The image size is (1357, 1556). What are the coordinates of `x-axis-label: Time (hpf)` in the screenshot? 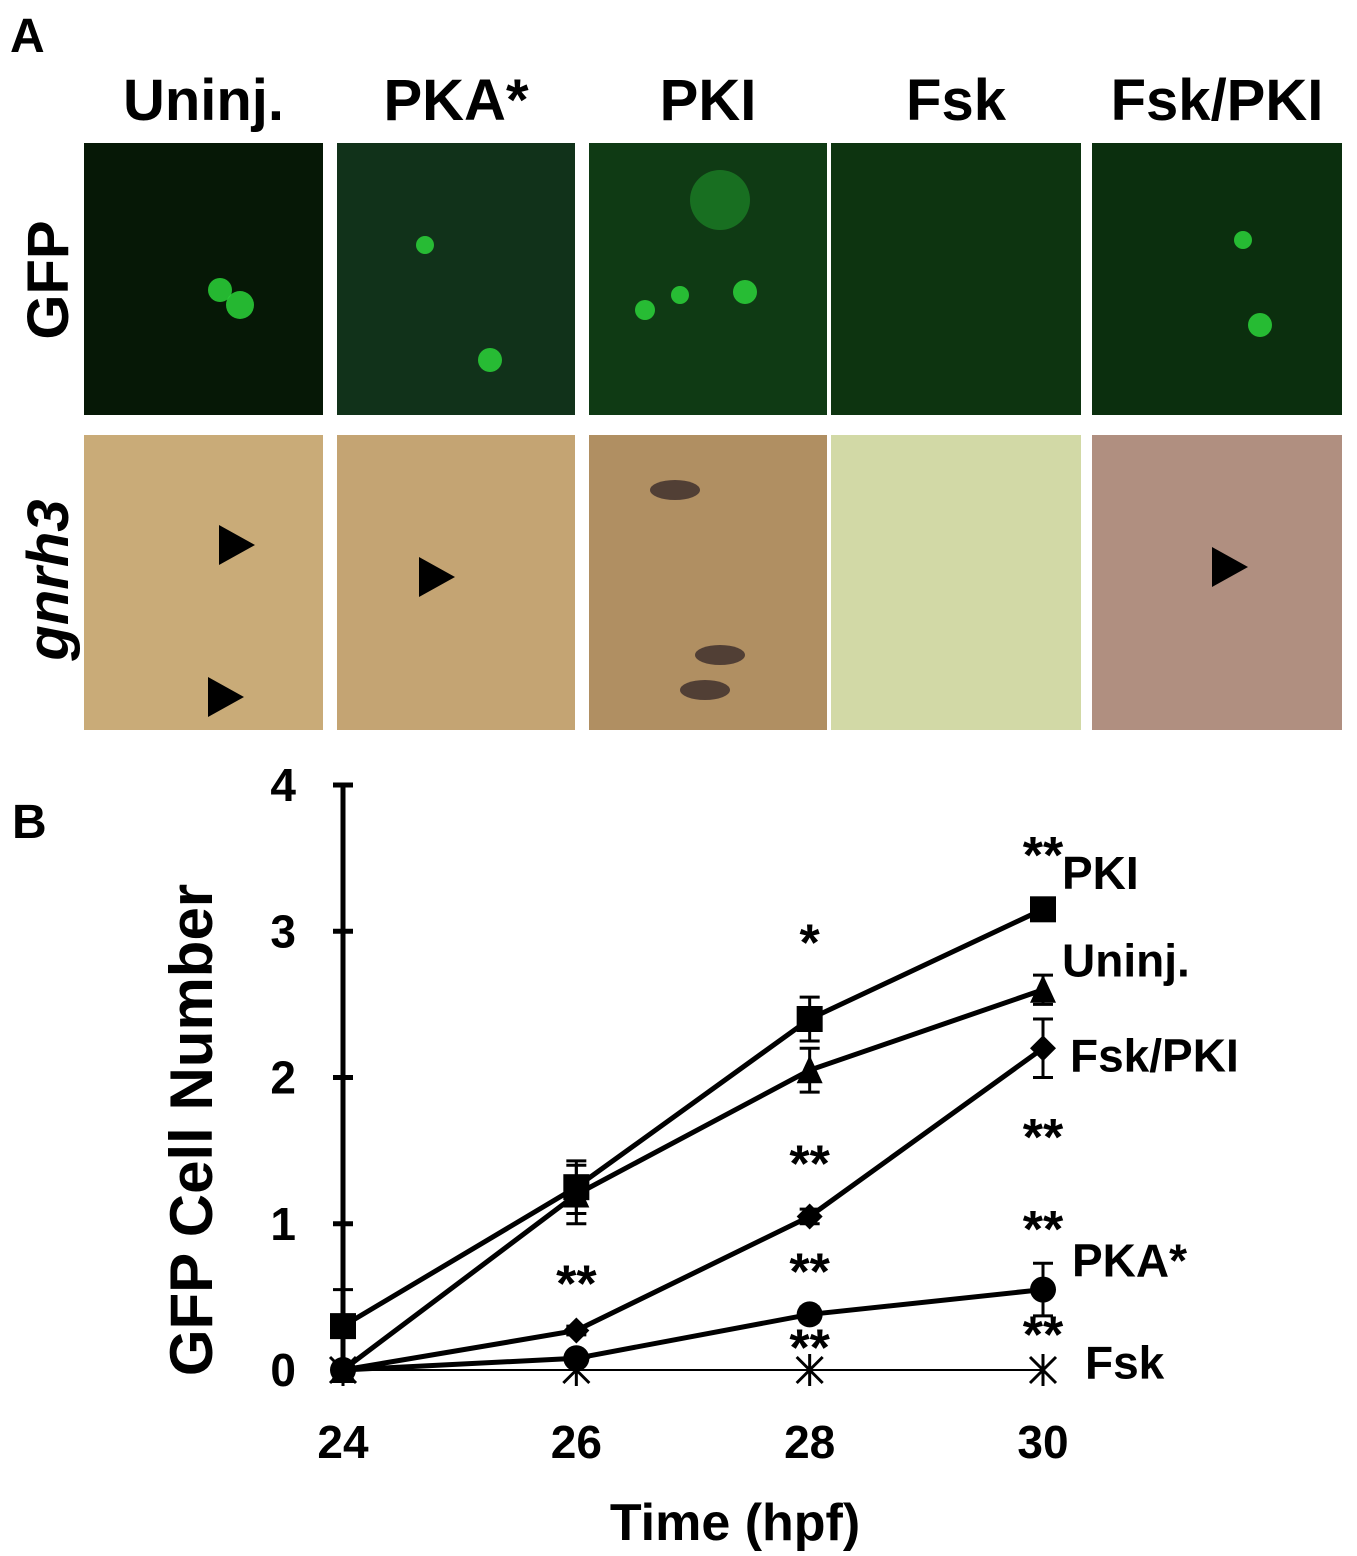 It's located at (735, 1523).